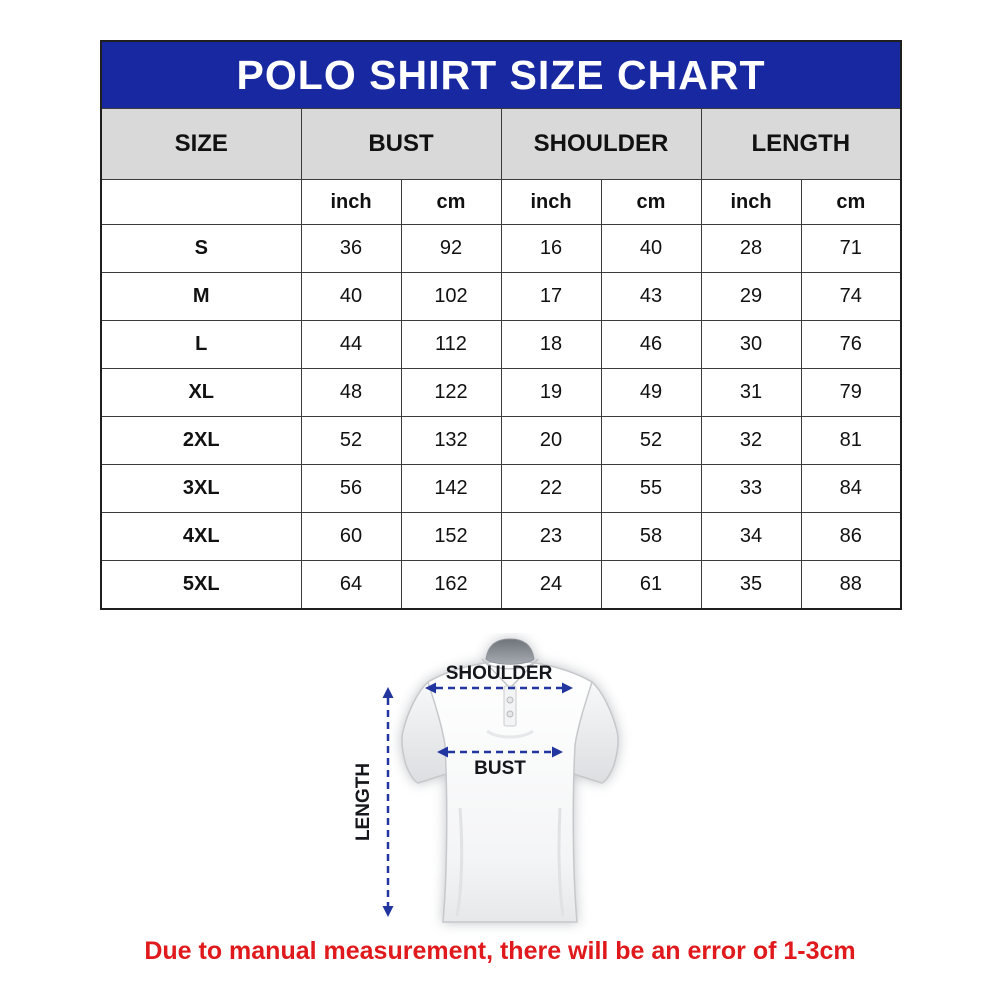 The width and height of the screenshot is (1000, 1000). I want to click on arrow-down-icon, so click(388, 911).